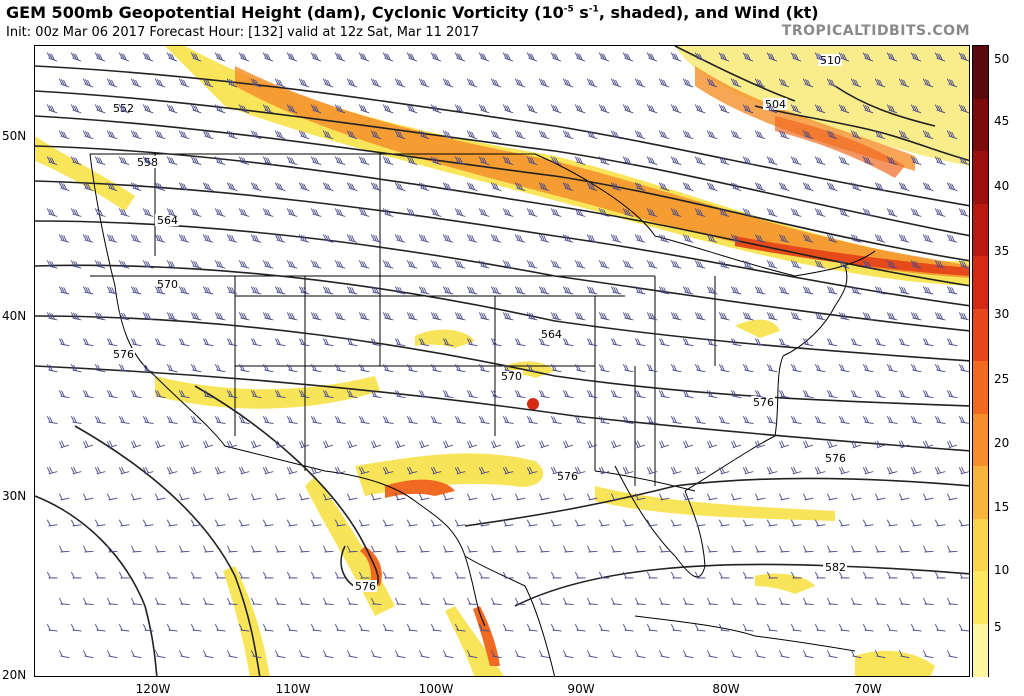 The image size is (1024, 696). I want to click on lon-label-90w: 90W, so click(581, 689).